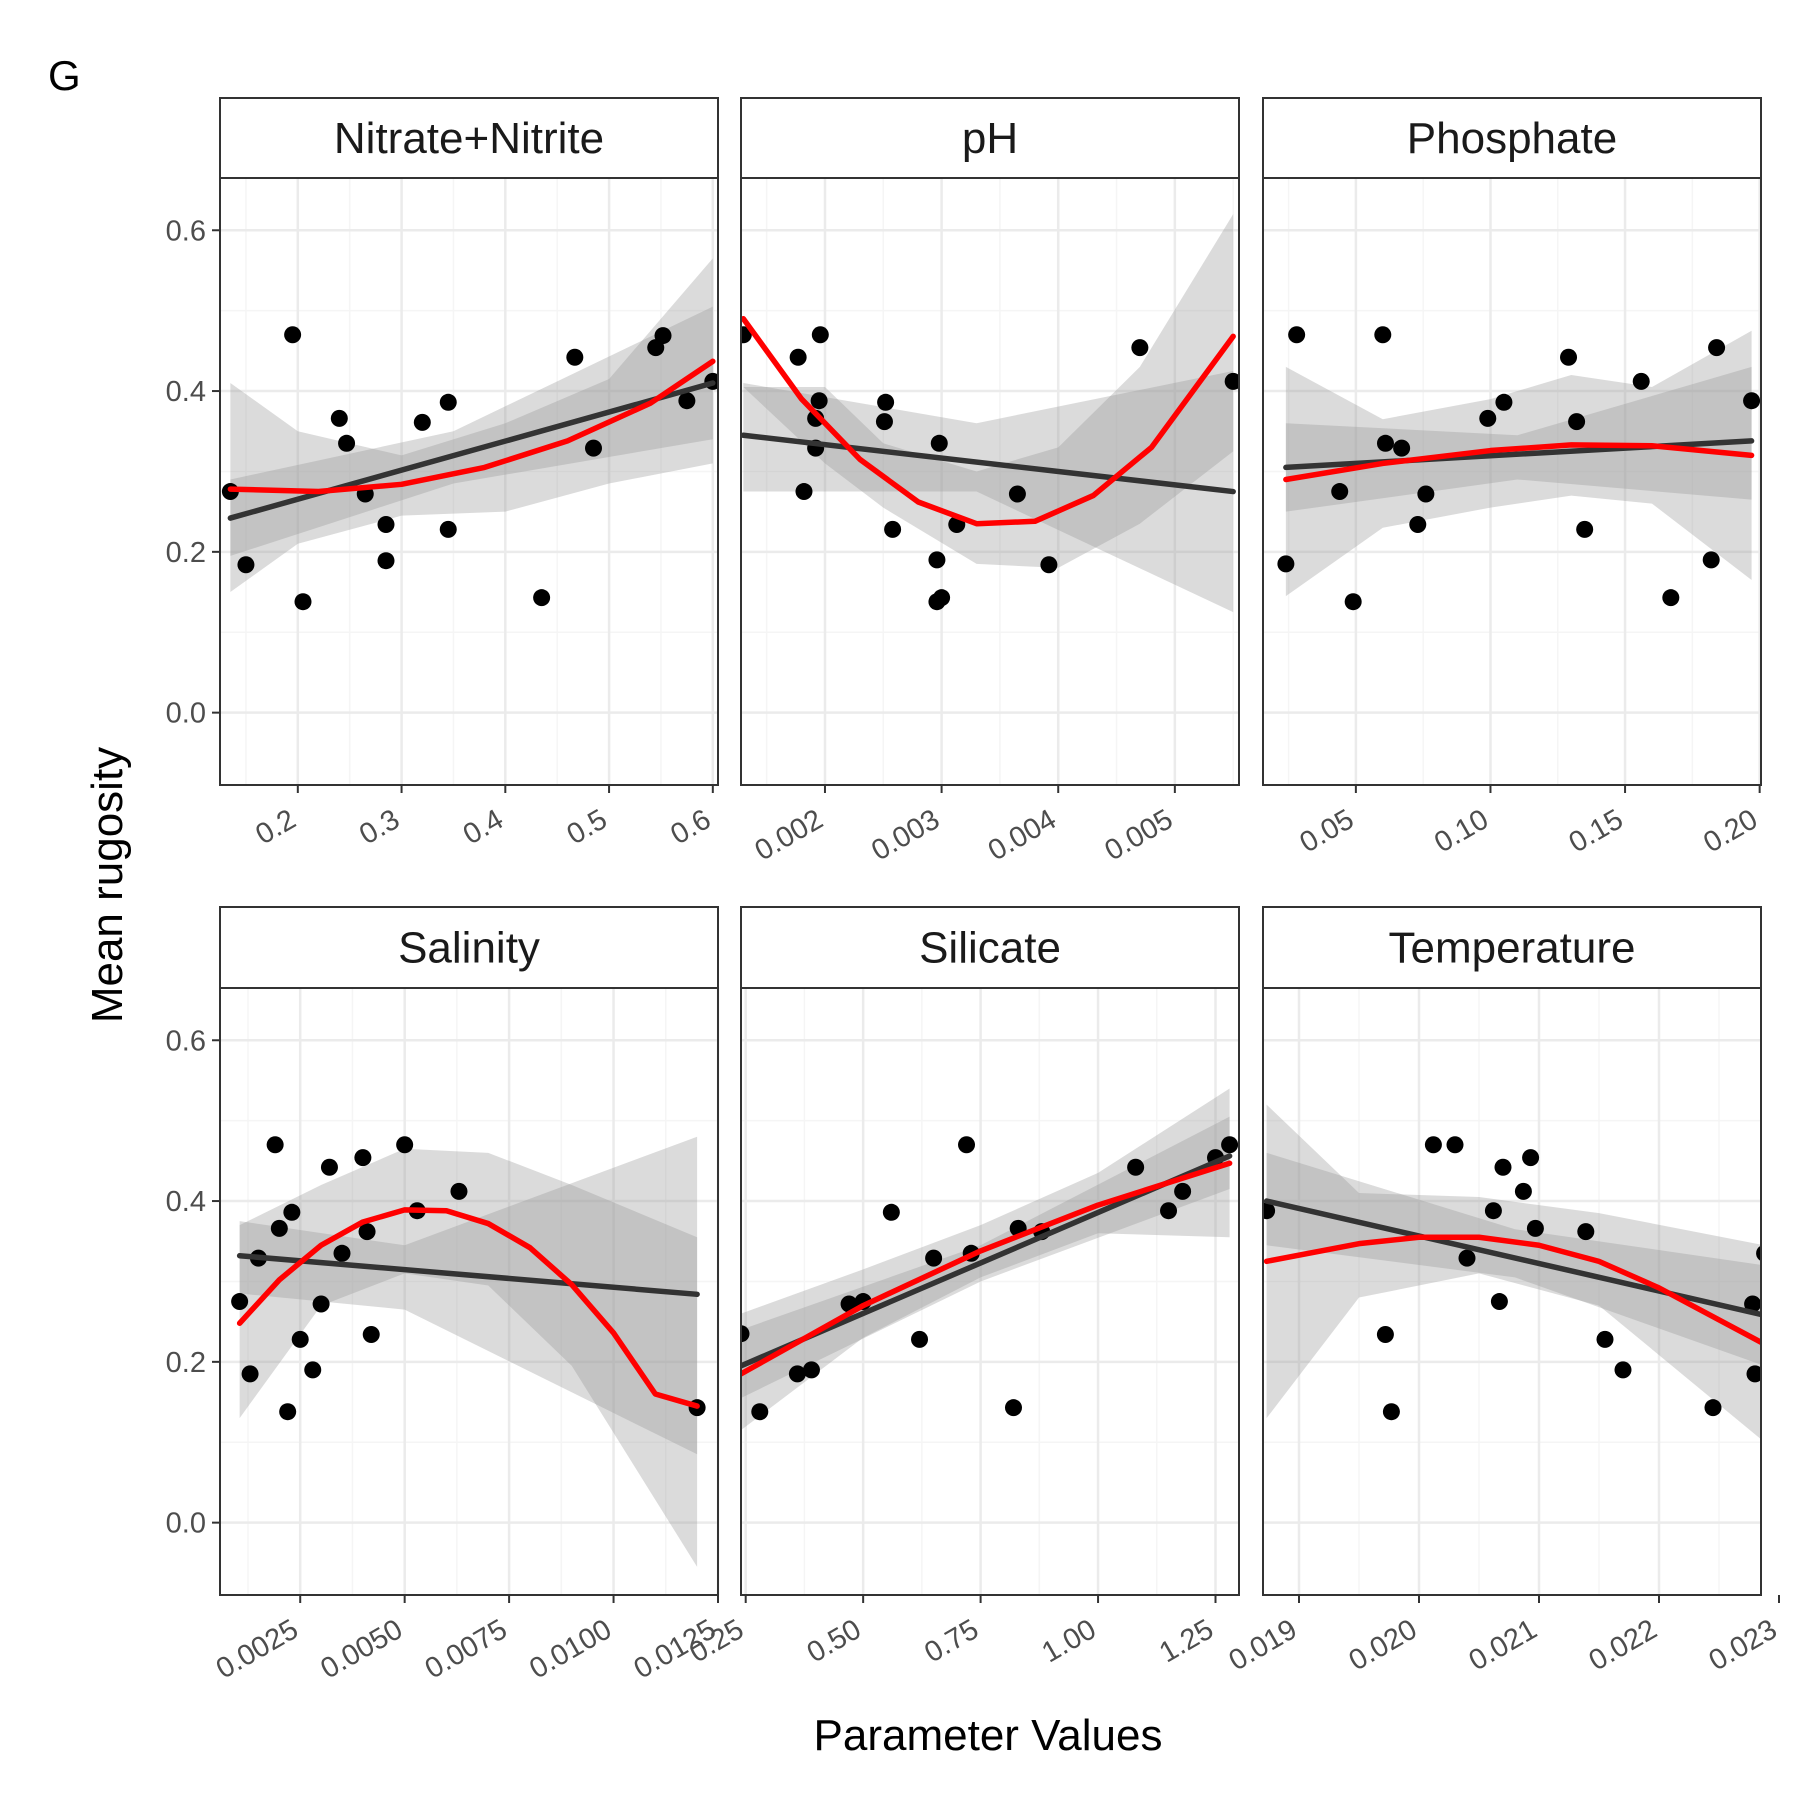 The width and height of the screenshot is (1800, 1800). I want to click on x-tick-label: 0.020, so click(1383, 1645).